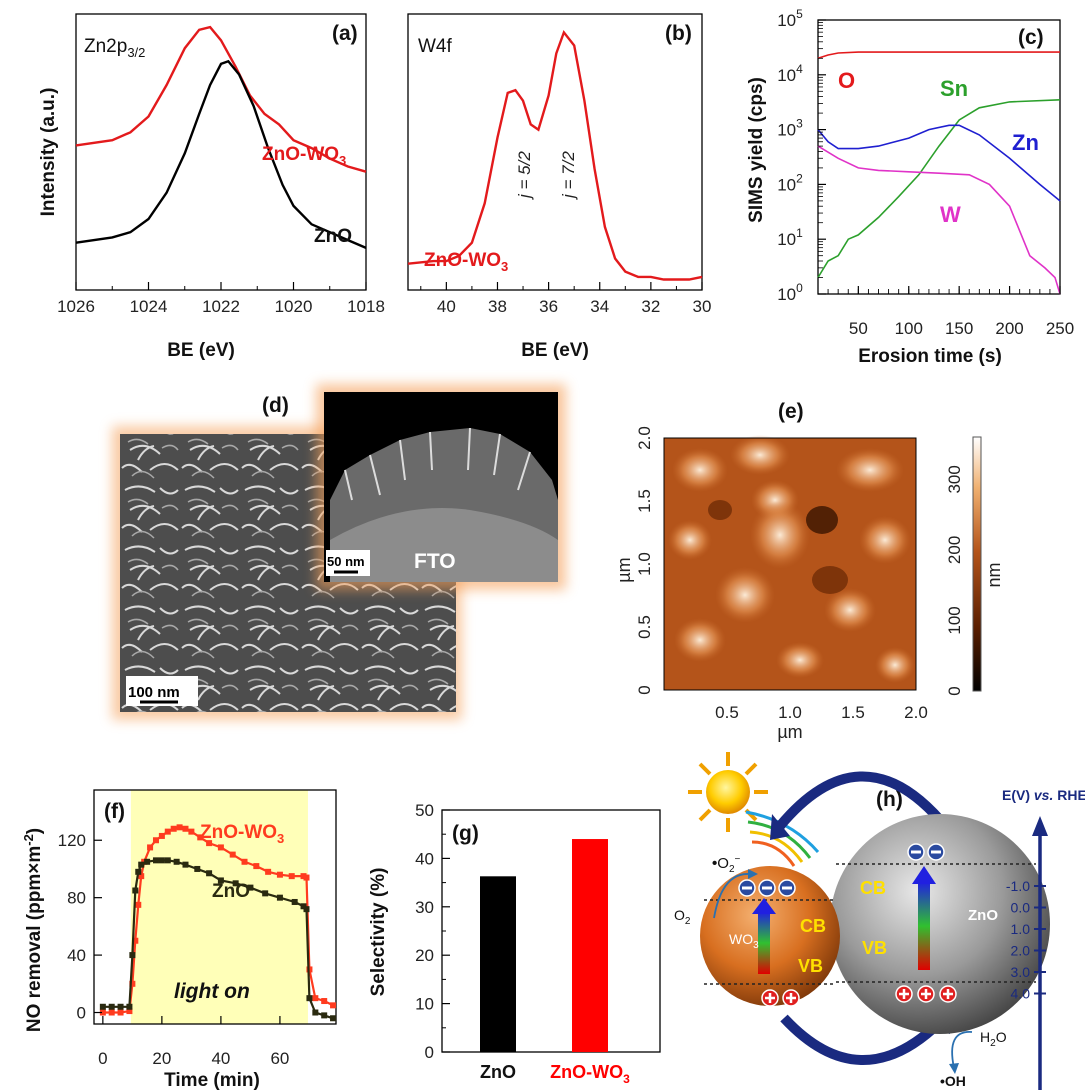  Describe the element at coordinates (926, 994) in the screenshot. I see `holes-zno` at that location.